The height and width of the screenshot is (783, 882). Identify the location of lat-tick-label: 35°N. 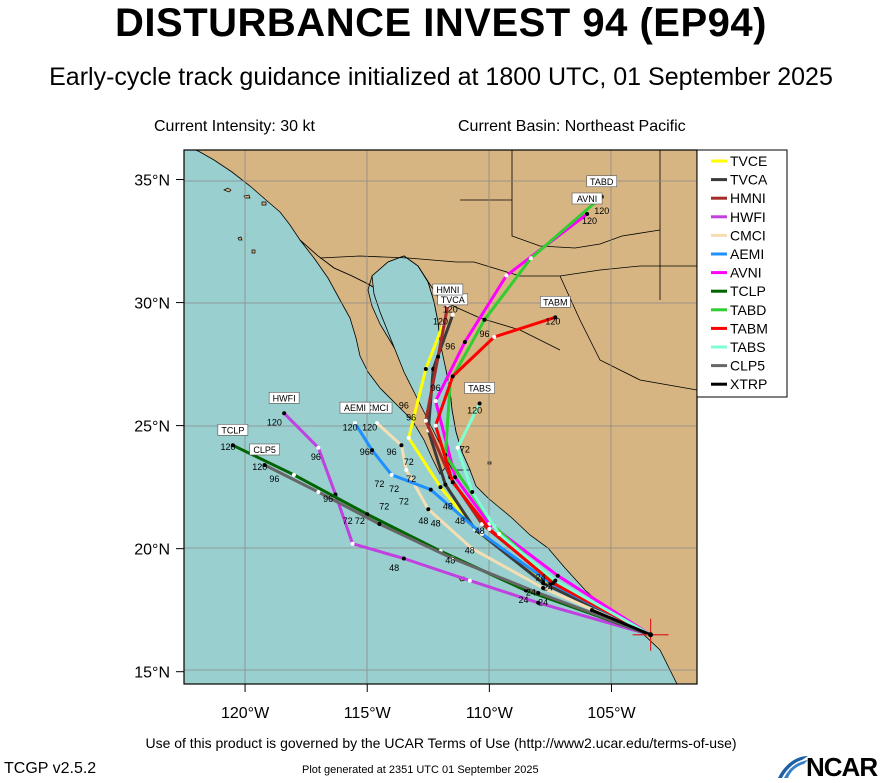
(152, 181).